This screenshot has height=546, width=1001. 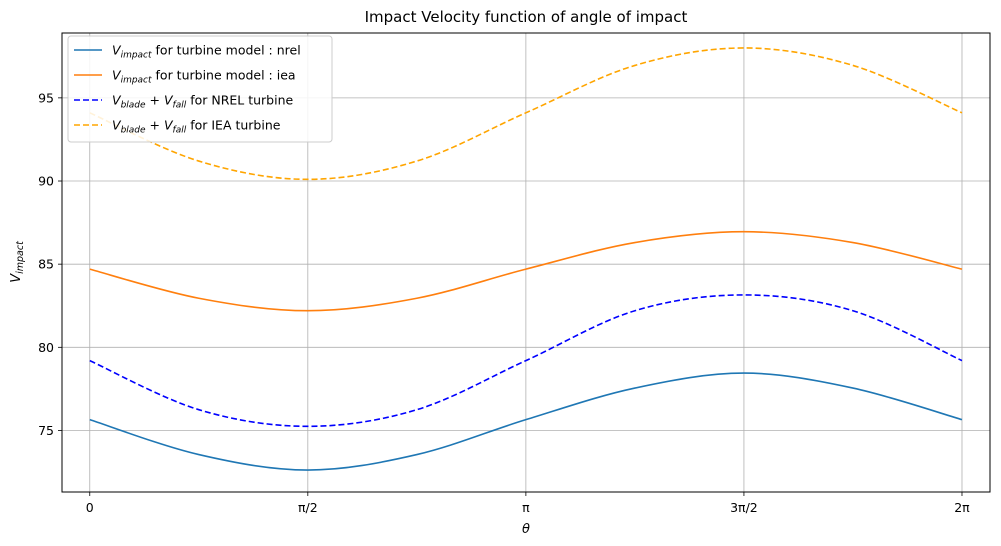 What do you see at coordinates (46, 264) in the screenshot?
I see `y-tick-label: 85` at bounding box center [46, 264].